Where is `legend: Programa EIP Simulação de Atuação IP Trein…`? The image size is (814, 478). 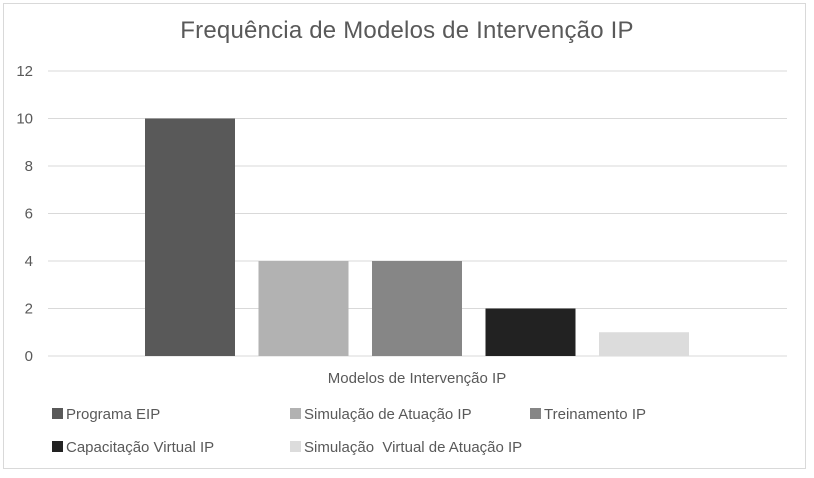 legend: Programa EIP Simulação de Atuação IP Trein… is located at coordinates (349, 431).